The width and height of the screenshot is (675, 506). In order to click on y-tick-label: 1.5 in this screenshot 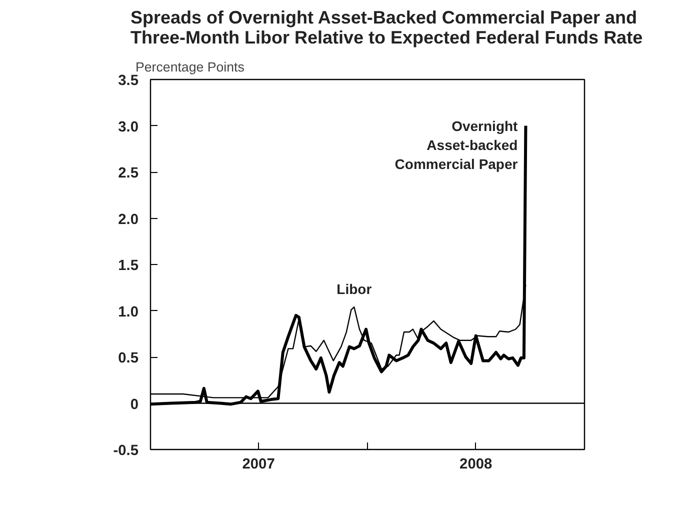, I will do `click(128, 266)`.